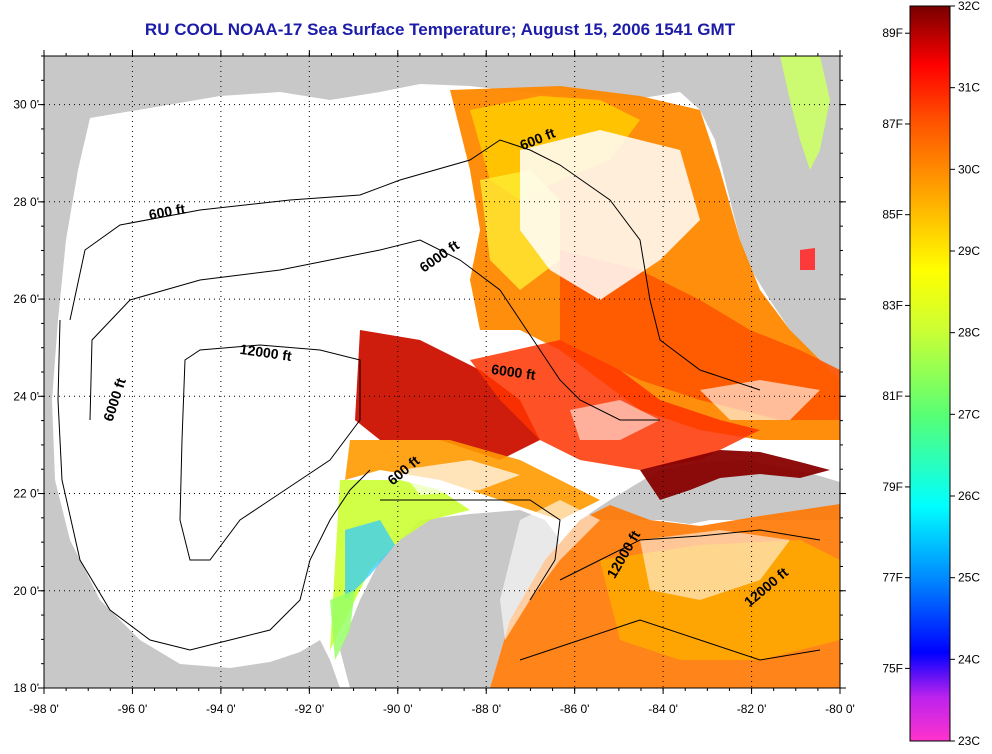 Image resolution: width=992 pixels, height=754 pixels. I want to click on contour-6000ft, so click(374, 330).